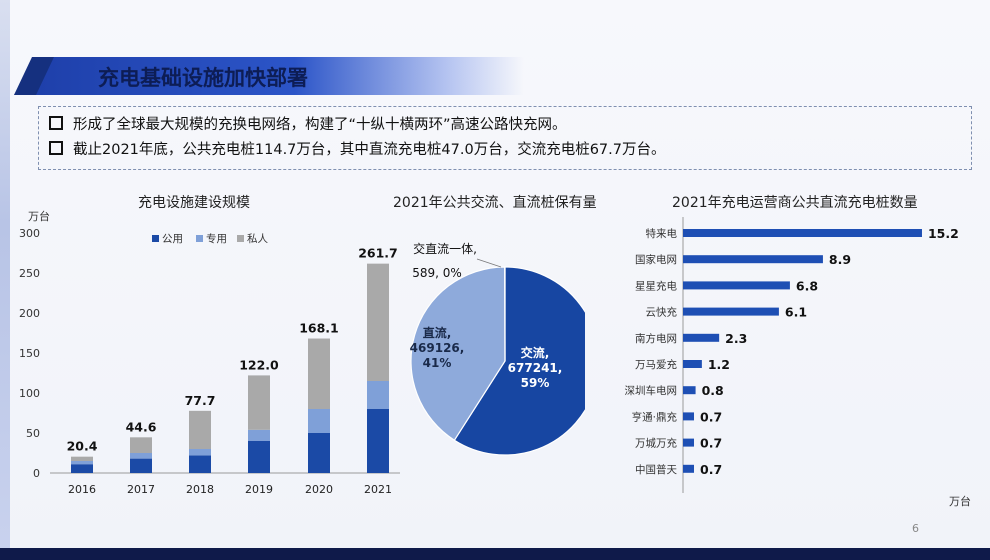  What do you see at coordinates (378, 253) in the screenshot?
I see `bar-total-label: 261.7` at bounding box center [378, 253].